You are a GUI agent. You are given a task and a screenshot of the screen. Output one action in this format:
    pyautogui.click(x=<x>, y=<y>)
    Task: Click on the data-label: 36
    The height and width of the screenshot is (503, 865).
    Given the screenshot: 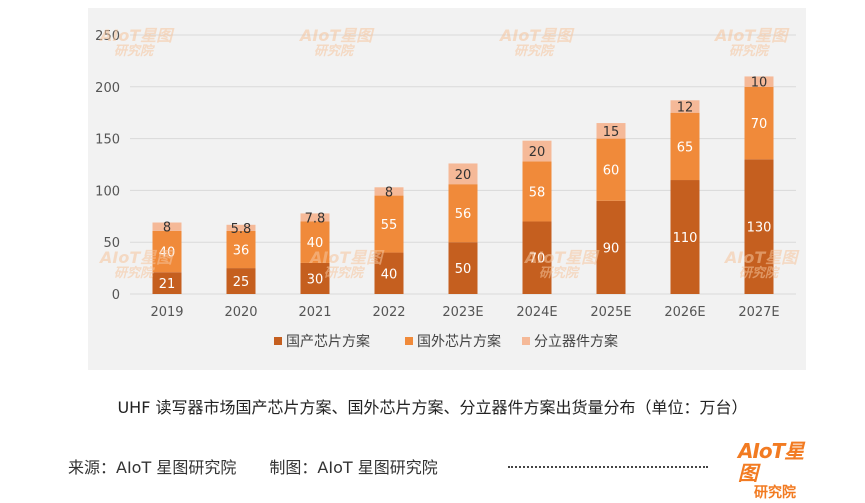 What is the action you would take?
    pyautogui.click(x=241, y=250)
    